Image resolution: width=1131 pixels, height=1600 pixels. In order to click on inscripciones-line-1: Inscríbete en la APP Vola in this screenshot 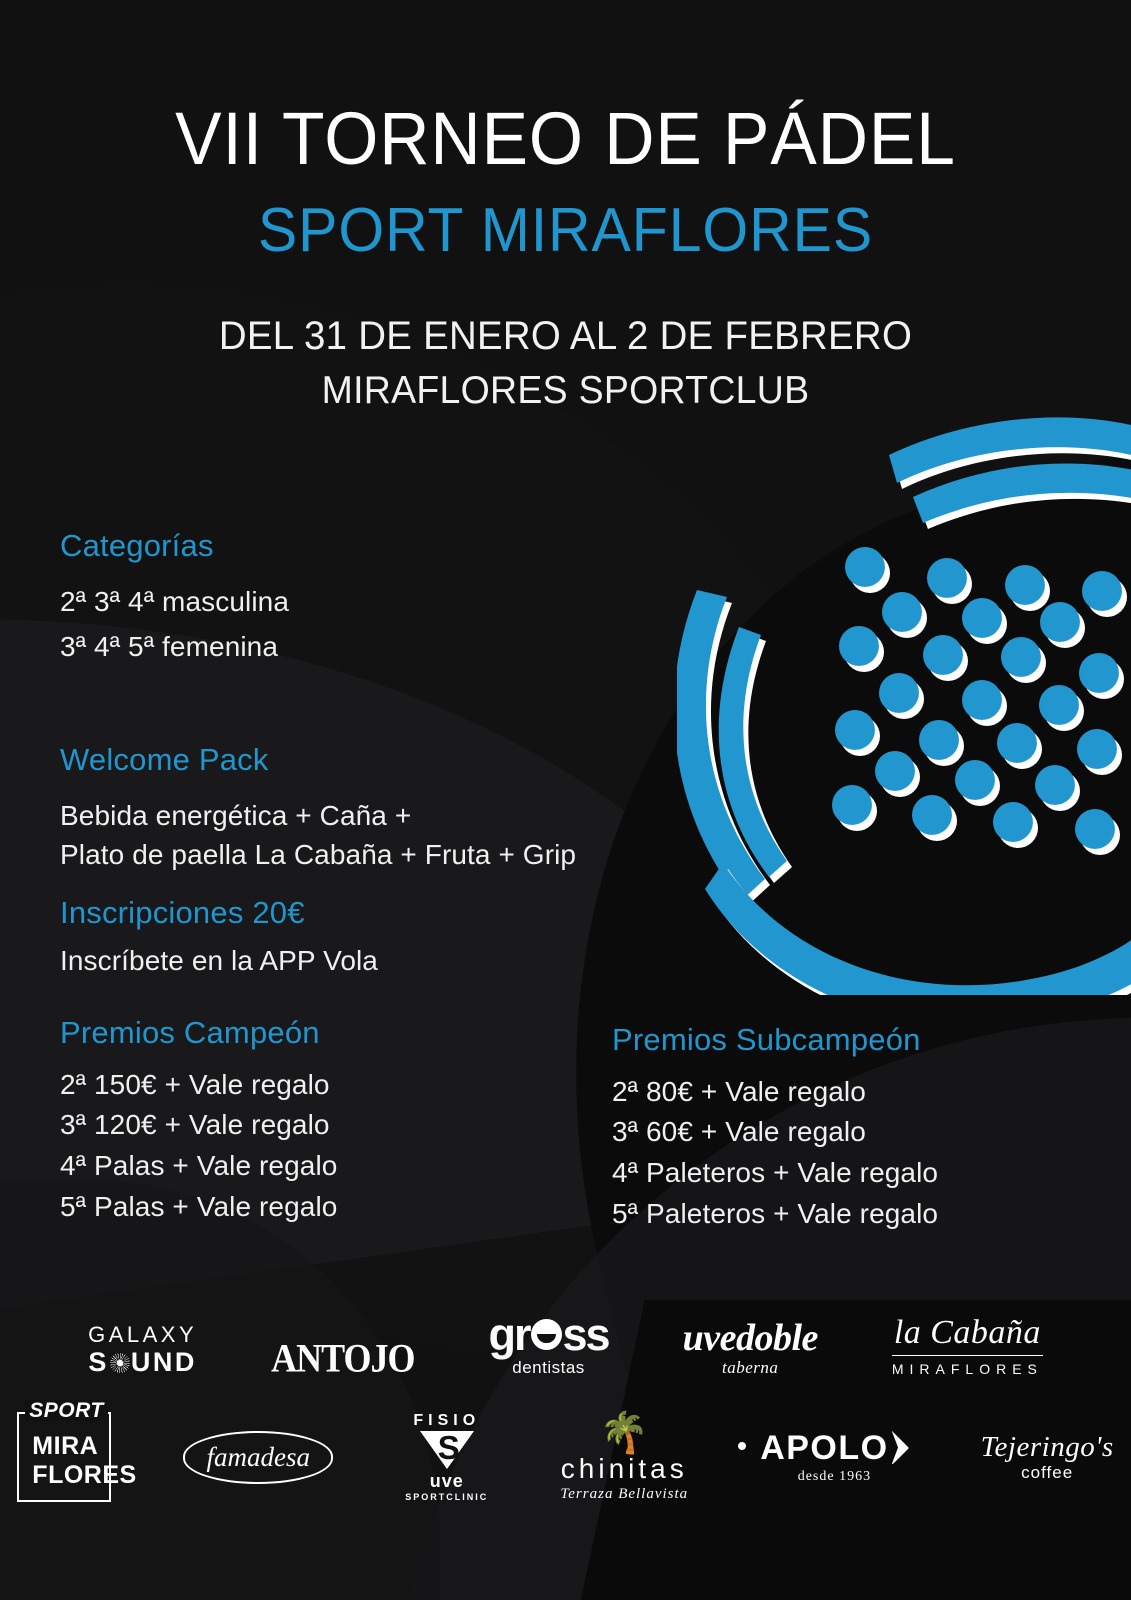, I will do `click(219, 960)`.